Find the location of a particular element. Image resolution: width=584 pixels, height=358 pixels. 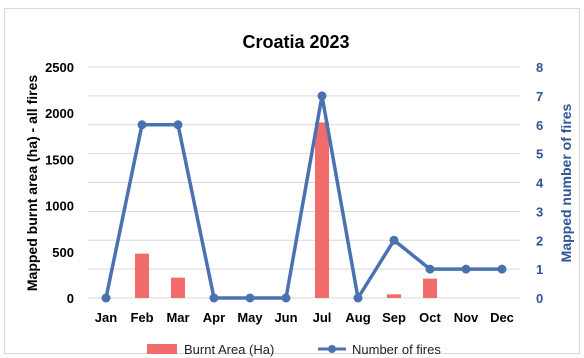

left-tick-label: 1500 is located at coordinates (59, 159).